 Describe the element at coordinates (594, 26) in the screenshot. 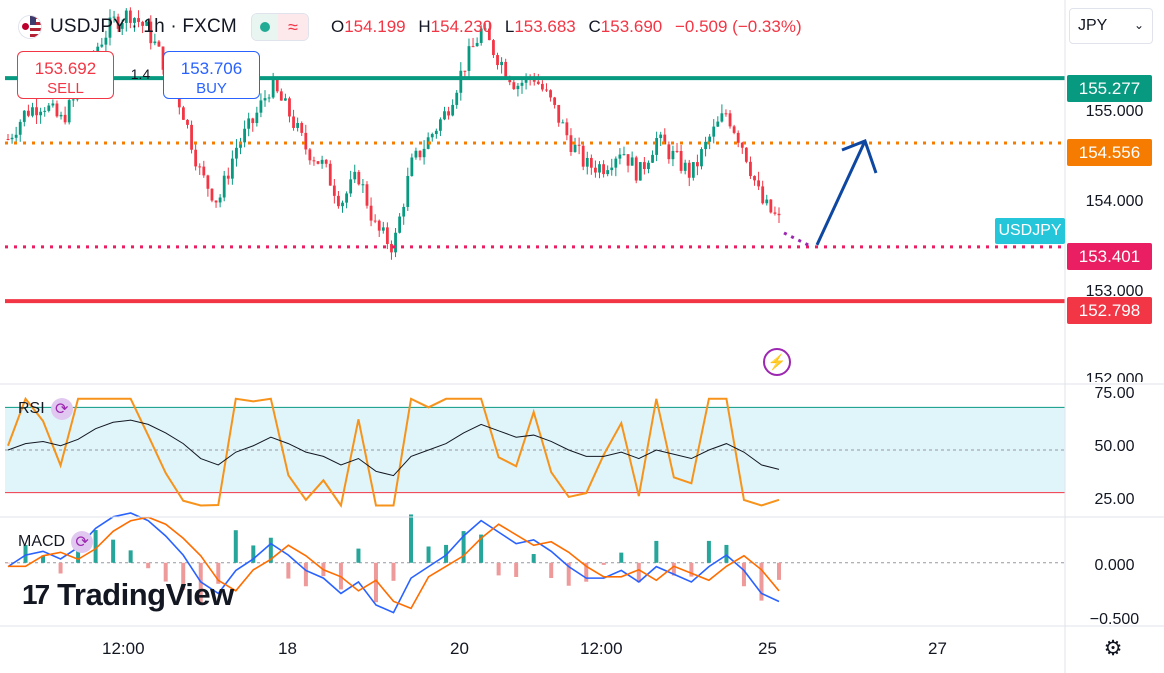

I see `close-key: C` at that location.